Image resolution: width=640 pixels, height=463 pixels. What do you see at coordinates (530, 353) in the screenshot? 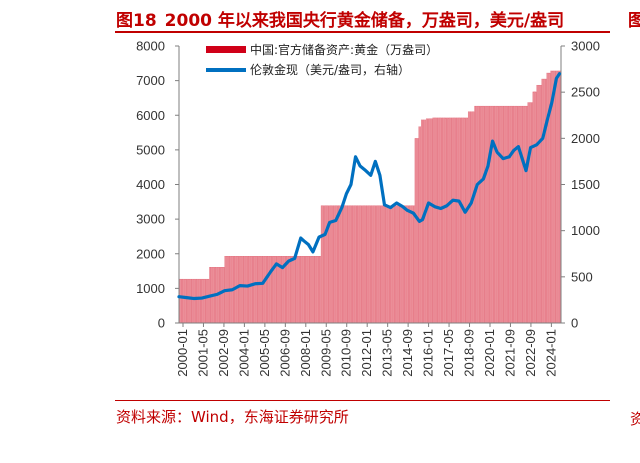
I see `x-tick-label: 2022-09` at bounding box center [530, 353].